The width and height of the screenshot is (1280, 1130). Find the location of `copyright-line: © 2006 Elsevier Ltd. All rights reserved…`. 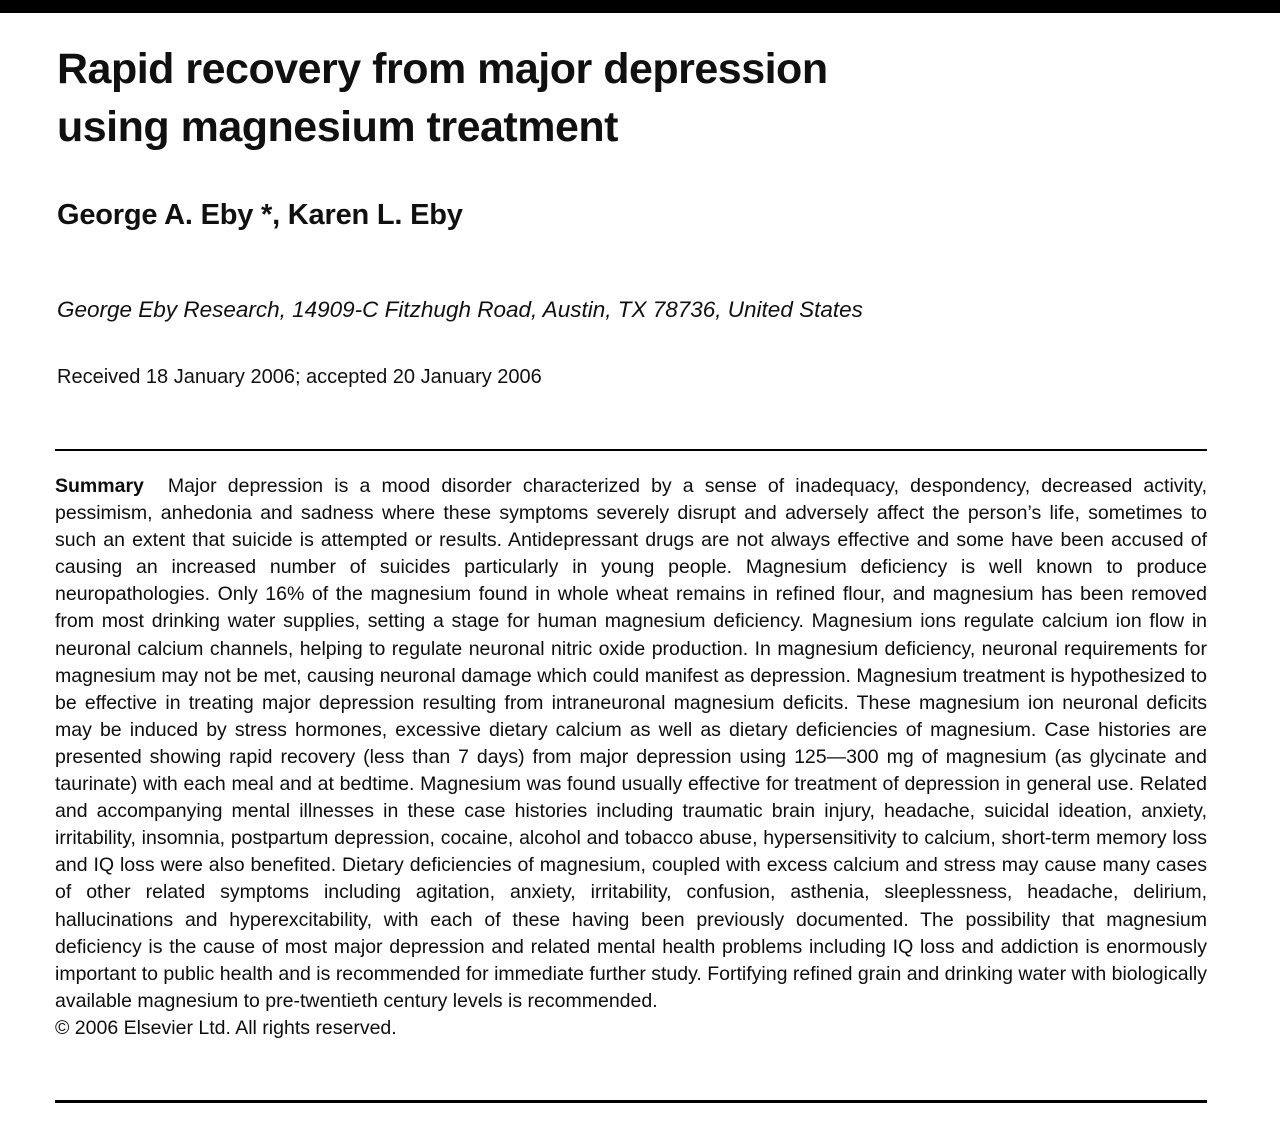

copyright-line: © 2006 Elsevier Ltd. All rights reserved… is located at coordinates (226, 1027).